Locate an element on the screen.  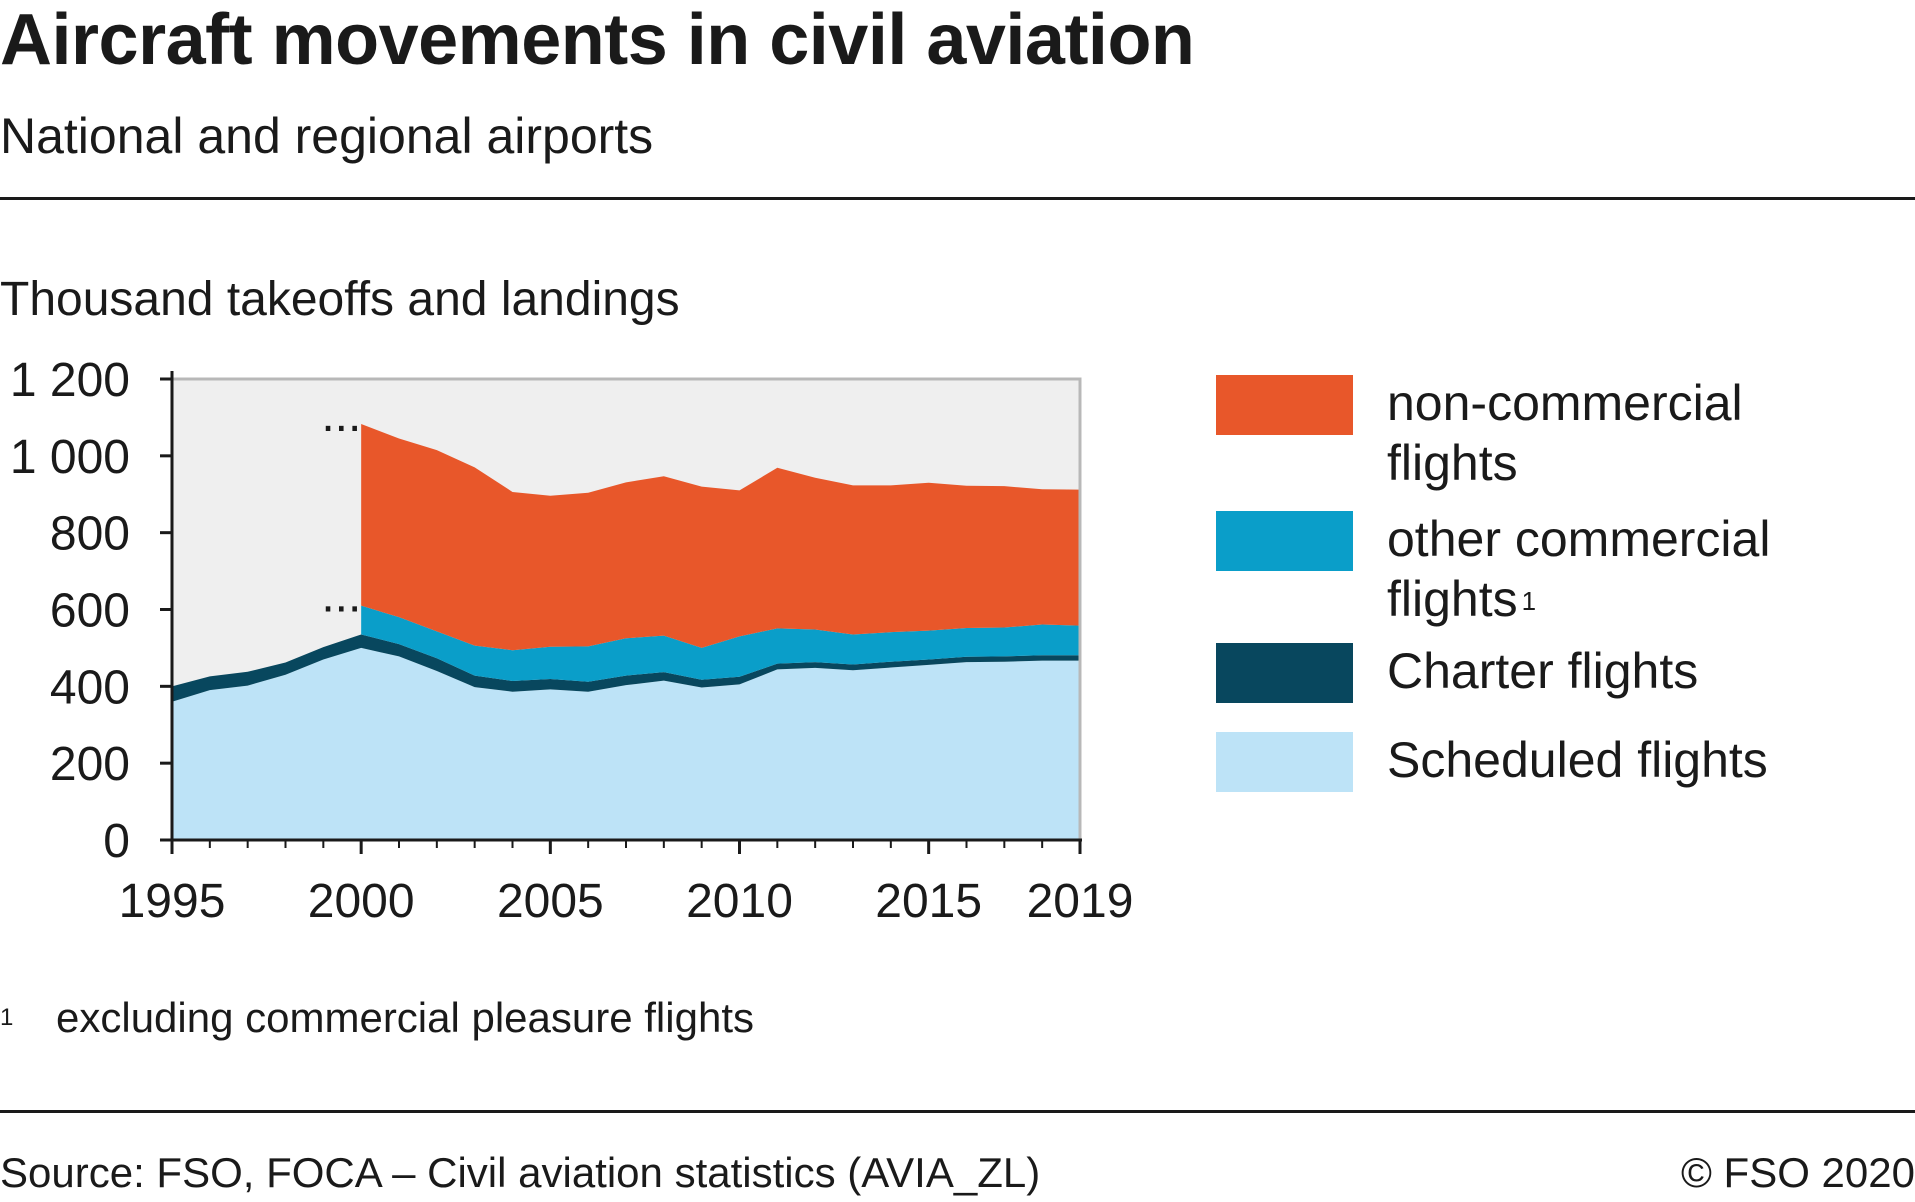
chart-title: Aircraft movements in civil aviation is located at coordinates (597, 40).